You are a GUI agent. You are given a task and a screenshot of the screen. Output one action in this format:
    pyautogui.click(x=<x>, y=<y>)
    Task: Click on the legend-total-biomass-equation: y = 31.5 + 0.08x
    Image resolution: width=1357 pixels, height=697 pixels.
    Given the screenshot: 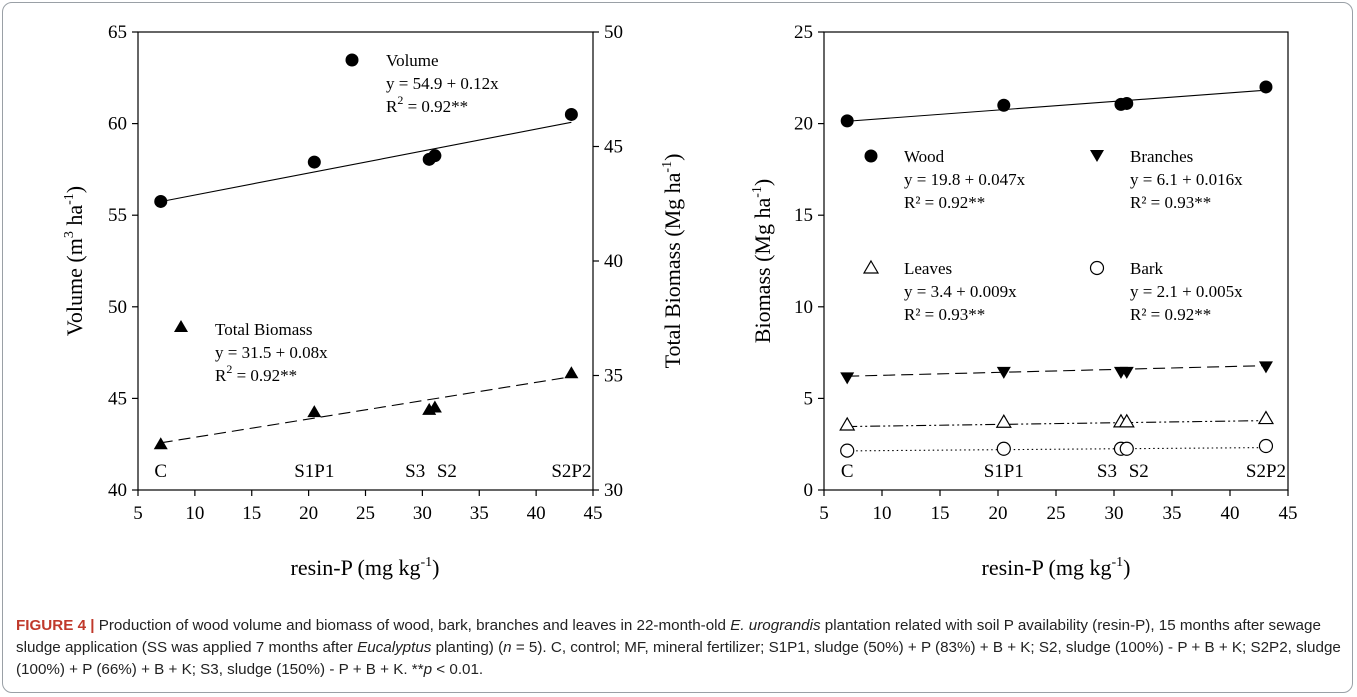 What is the action you would take?
    pyautogui.click(x=271, y=352)
    